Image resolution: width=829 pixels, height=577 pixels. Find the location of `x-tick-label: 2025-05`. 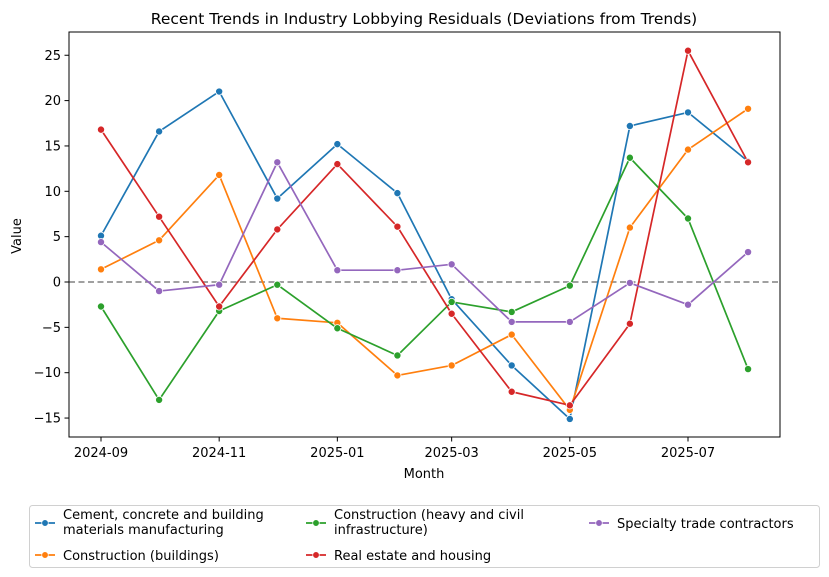

x-tick-label: 2025-05 is located at coordinates (570, 453).